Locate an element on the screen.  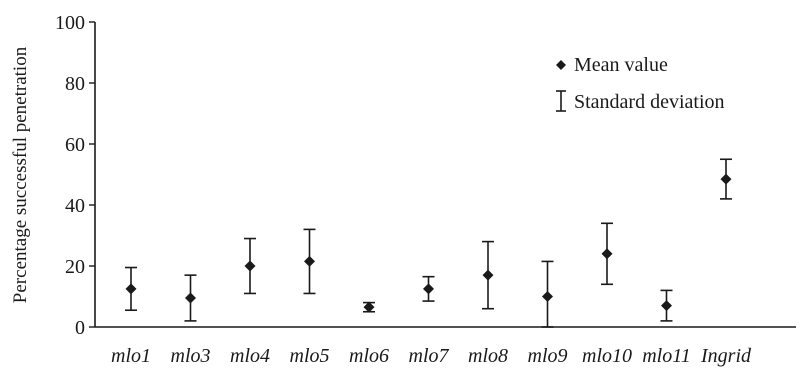
legend-std-label: Standard deviation is located at coordinates (649, 102).